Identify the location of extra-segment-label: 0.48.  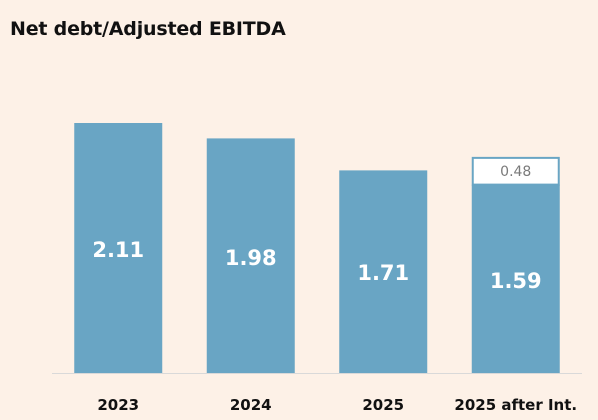
(515, 172).